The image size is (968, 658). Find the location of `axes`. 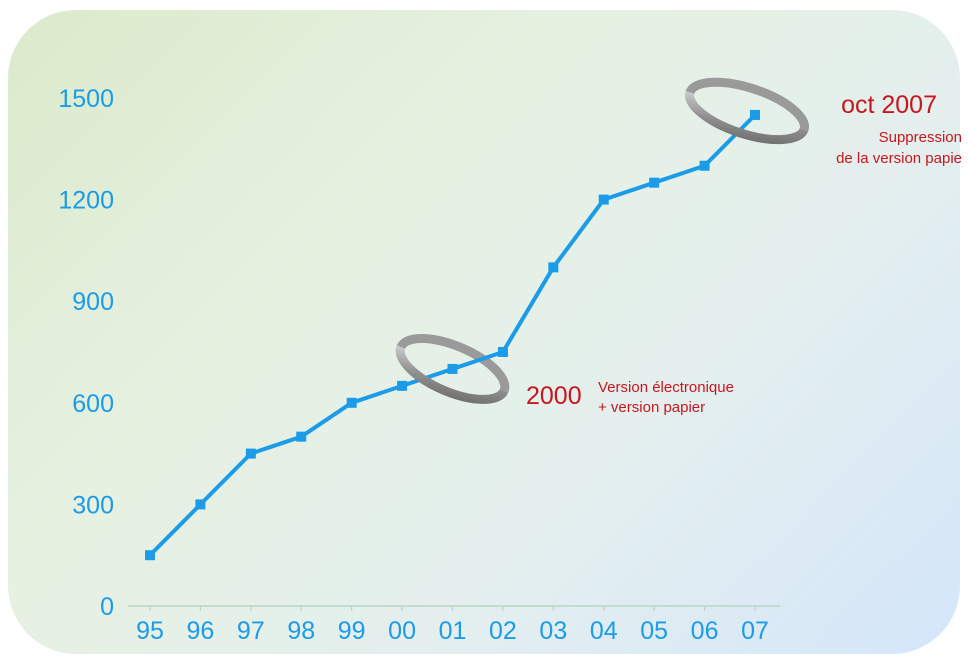

axes is located at coordinates (454, 608).